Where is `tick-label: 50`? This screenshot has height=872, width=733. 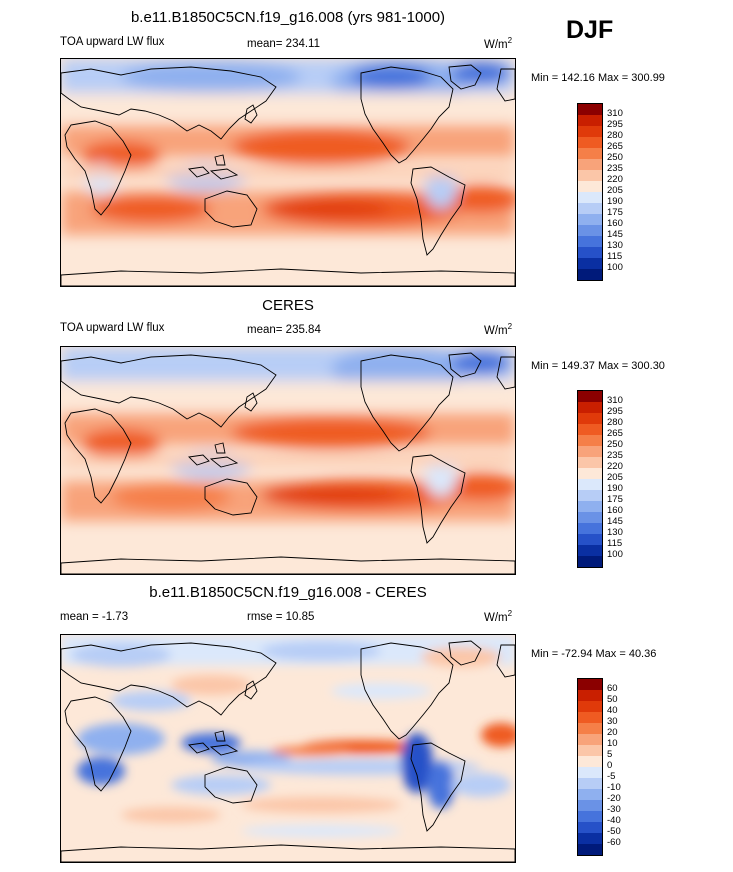
tick-label: 50 is located at coordinates (612, 699).